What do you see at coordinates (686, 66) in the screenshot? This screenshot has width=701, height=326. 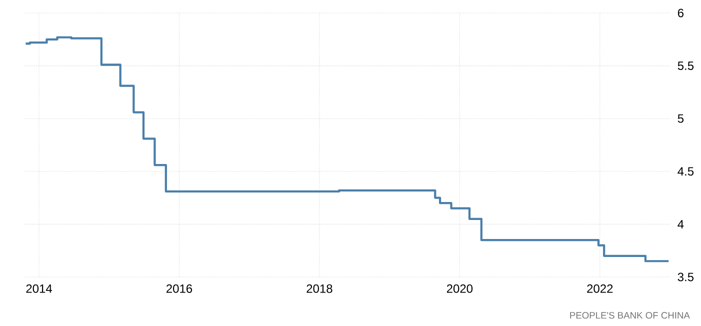 I see `y-tick-label: 5.5` at bounding box center [686, 66].